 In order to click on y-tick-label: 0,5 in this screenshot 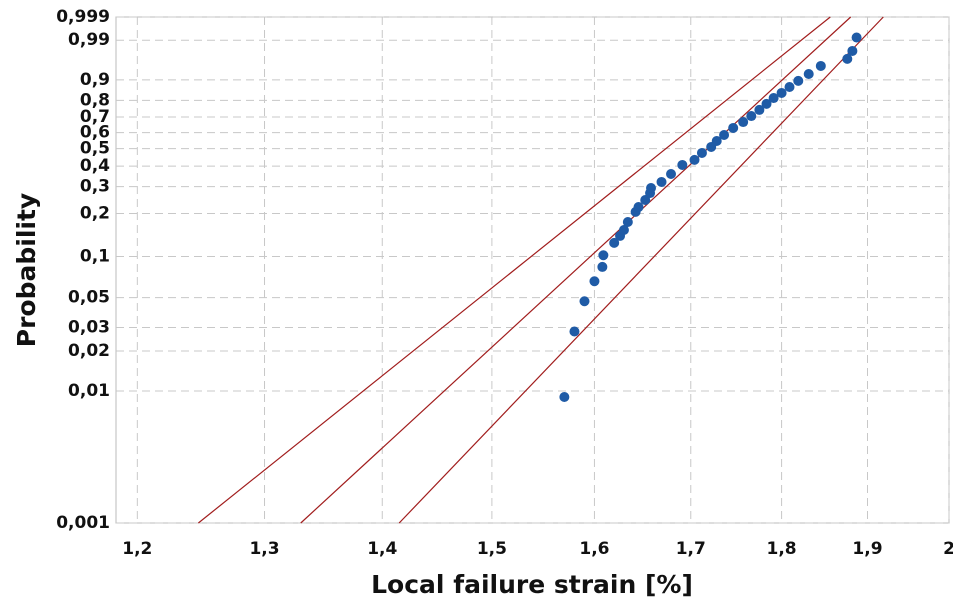, I will do `click(95, 149)`.